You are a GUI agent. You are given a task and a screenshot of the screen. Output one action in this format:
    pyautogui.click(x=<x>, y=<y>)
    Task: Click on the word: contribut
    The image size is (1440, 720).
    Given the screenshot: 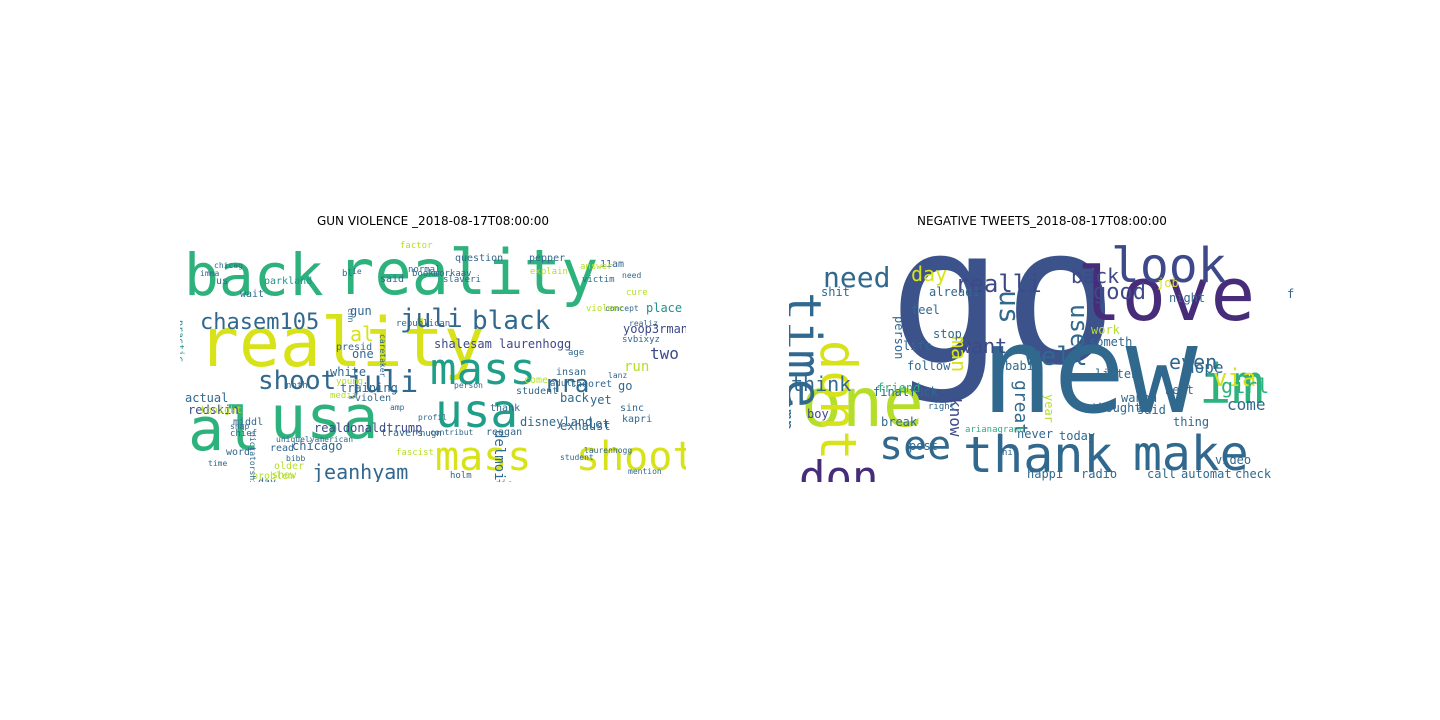 What is the action you would take?
    pyautogui.click(x=452, y=432)
    